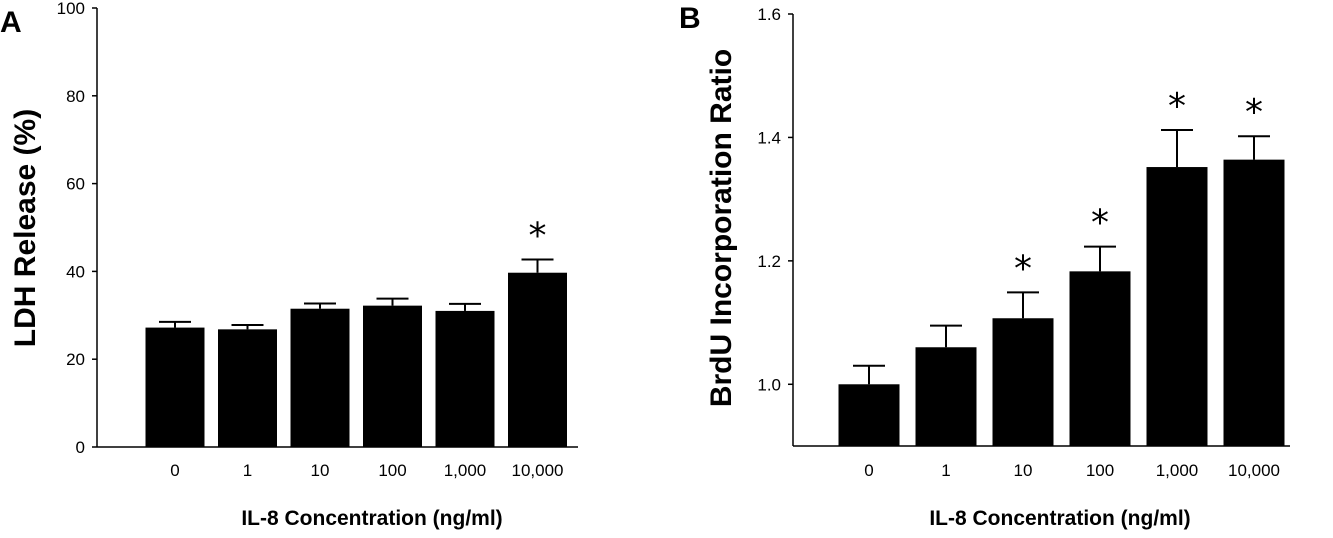  I want to click on y-tick-label: 100, so click(71, 9).